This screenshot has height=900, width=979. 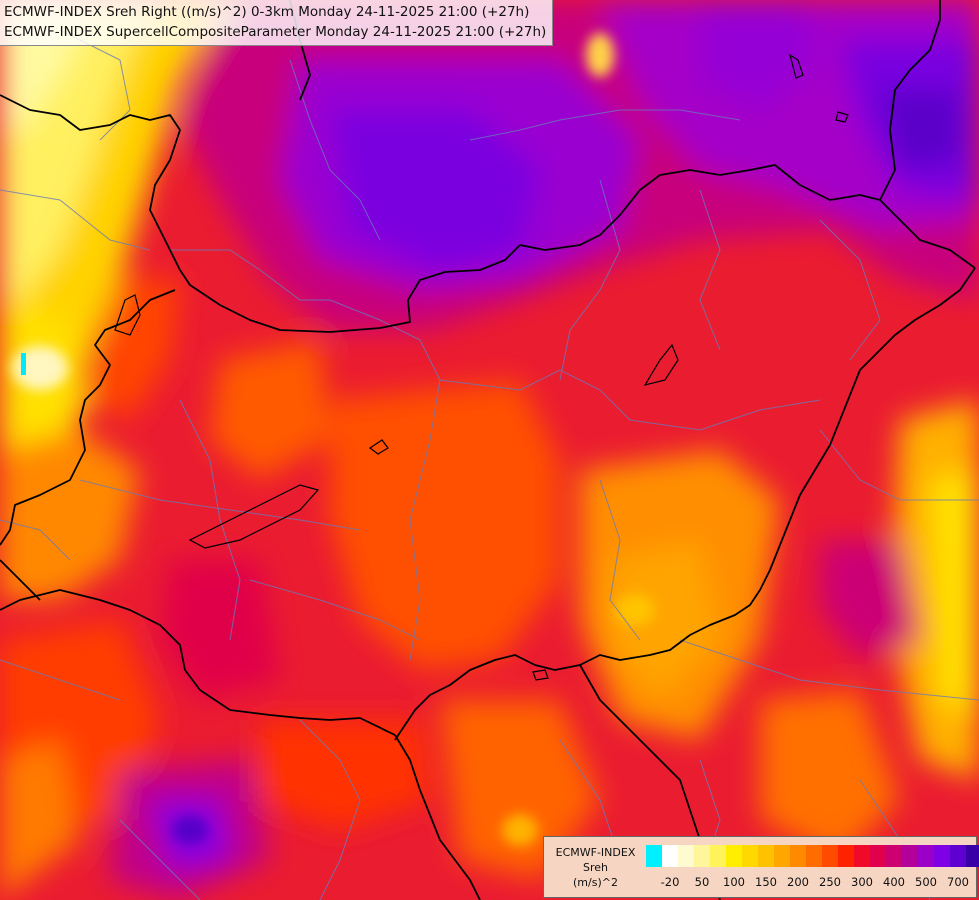 I want to click on legend-tick-label: 300, so click(x=862, y=882).